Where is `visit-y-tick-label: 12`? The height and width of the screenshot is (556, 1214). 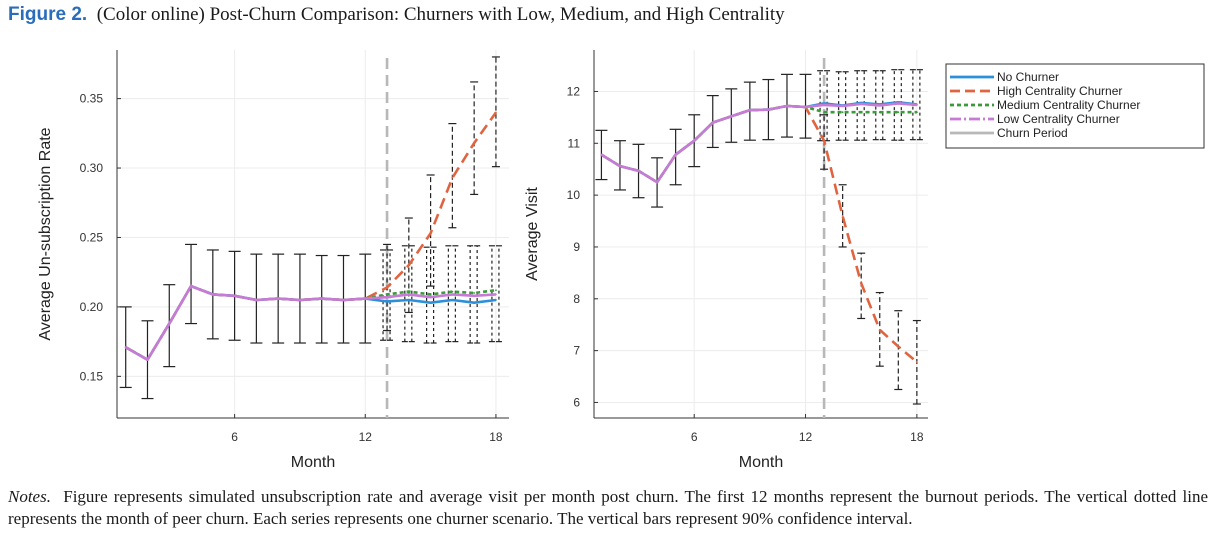 visit-y-tick-label: 12 is located at coordinates (574, 91).